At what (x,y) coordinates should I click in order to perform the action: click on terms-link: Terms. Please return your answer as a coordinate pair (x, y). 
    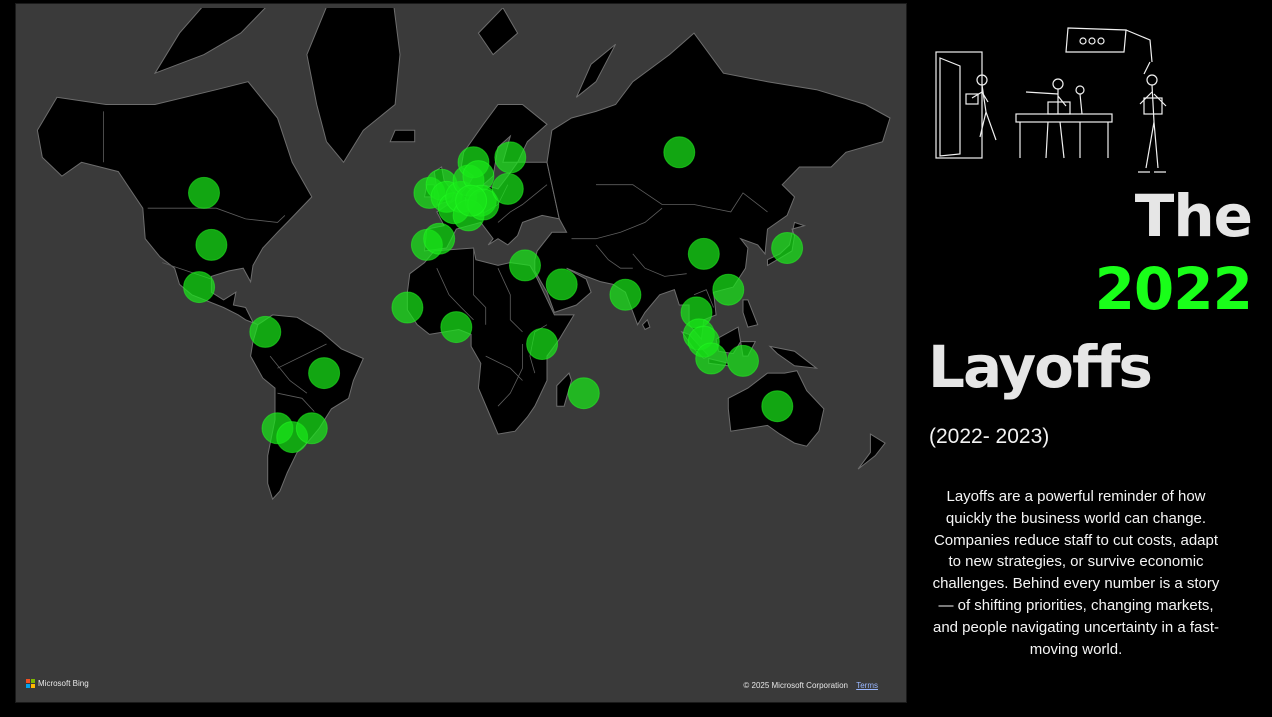
    Looking at the image, I should click on (867, 685).